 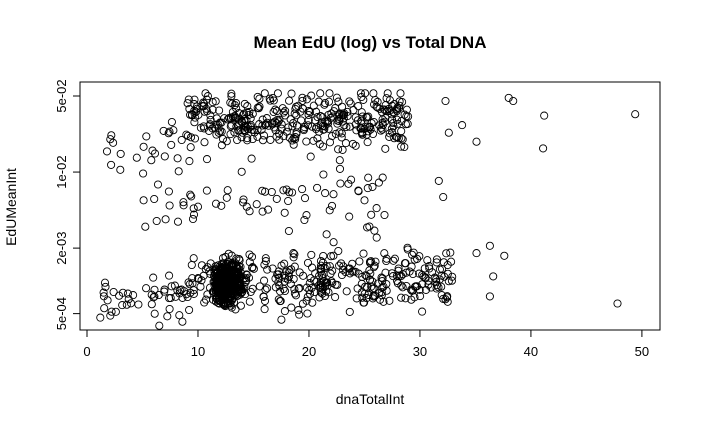 What do you see at coordinates (86, 351) in the screenshot?
I see `x-tick-label: 0` at bounding box center [86, 351].